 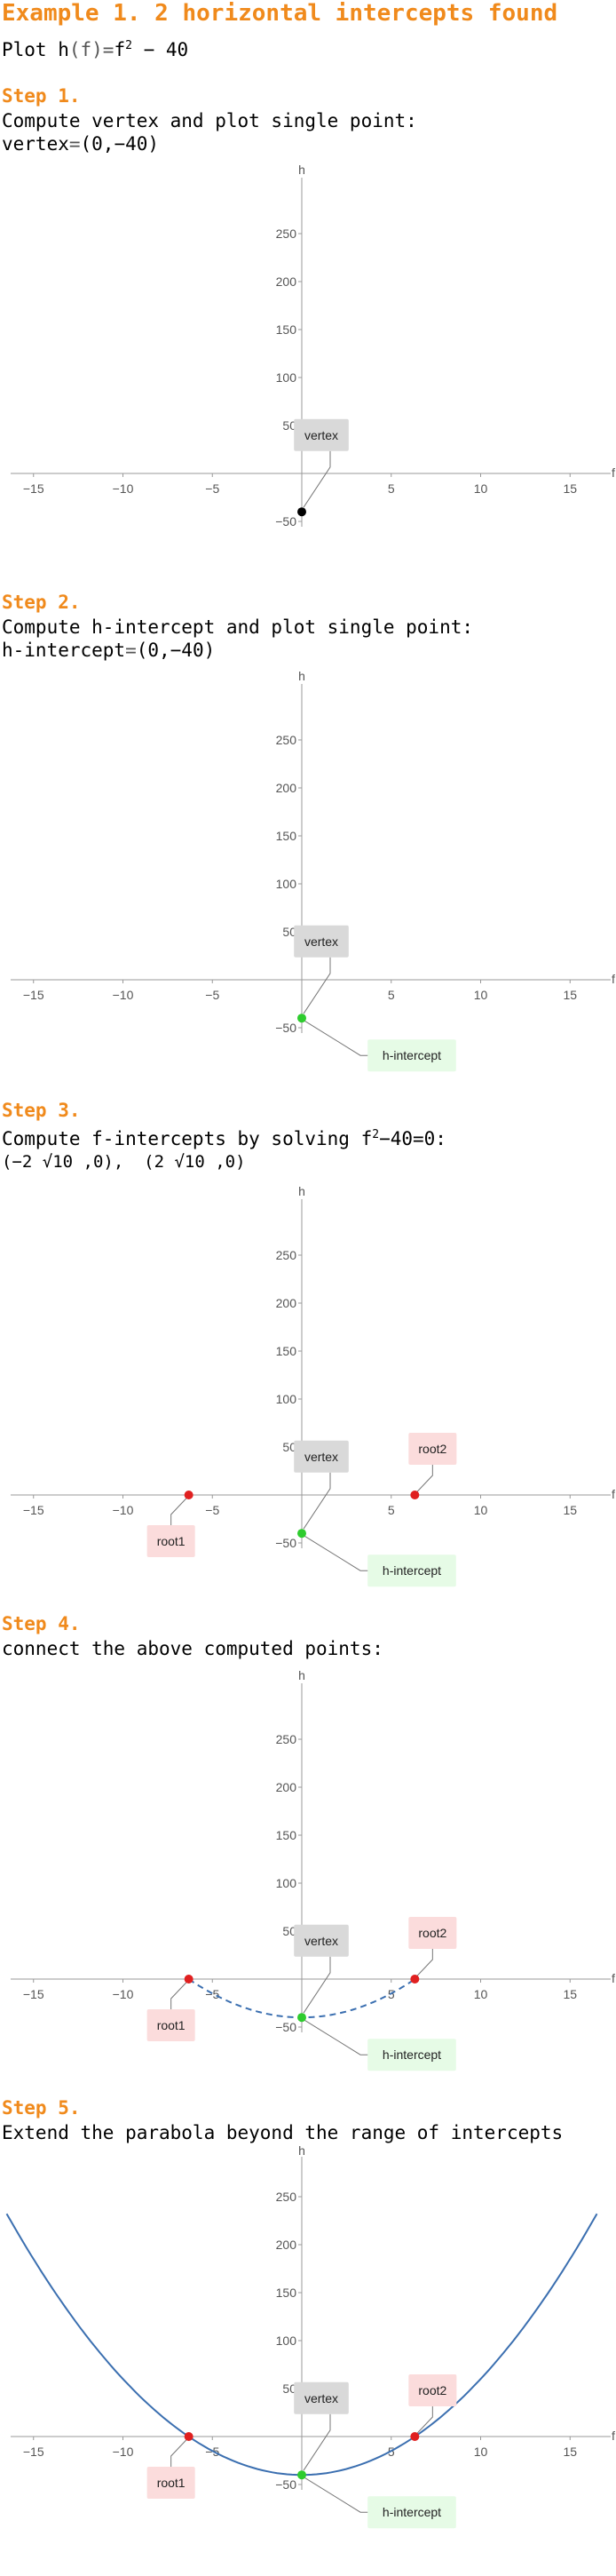 I want to click on step-5-label: Step 5., so click(x=41, y=2108).